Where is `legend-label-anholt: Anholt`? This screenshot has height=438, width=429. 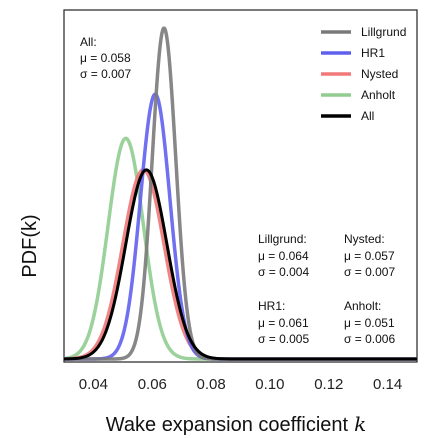 legend-label-anholt: Anholt is located at coordinates (378, 95).